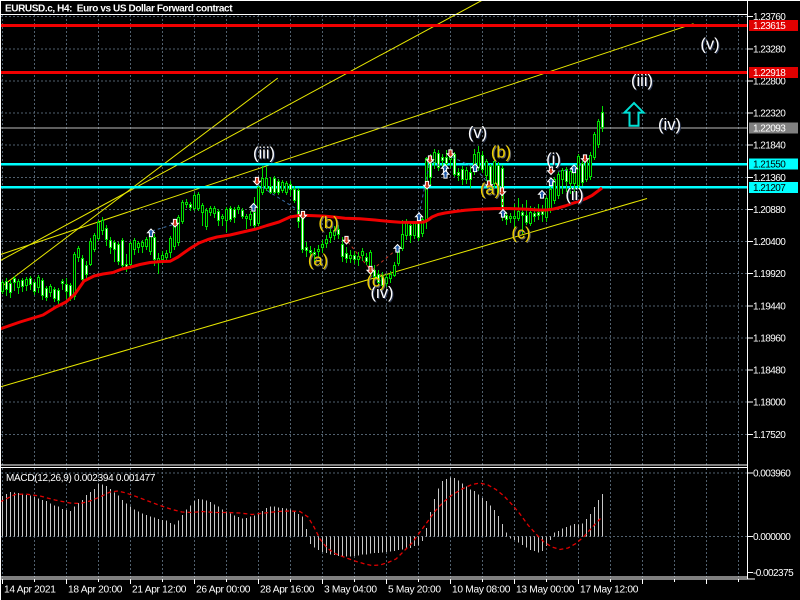  I want to click on svg-text: 5 May 20:00, so click(414, 590).